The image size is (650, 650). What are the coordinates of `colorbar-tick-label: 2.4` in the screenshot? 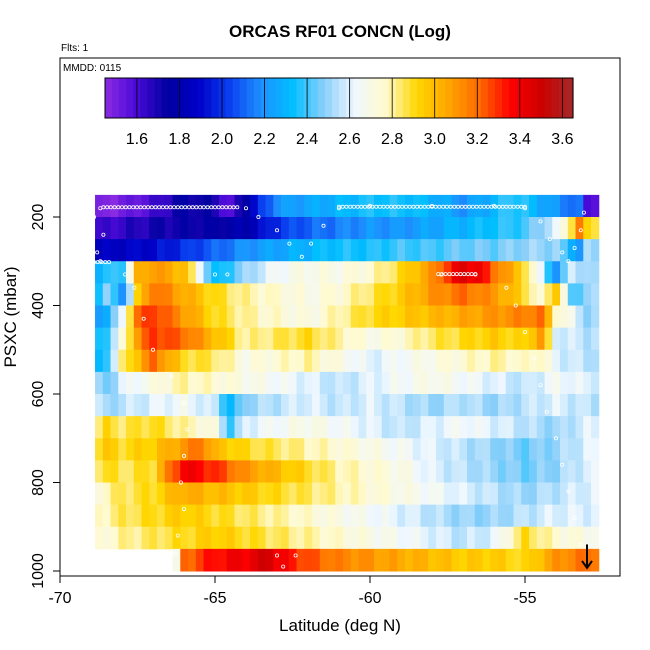 It's located at (307, 139).